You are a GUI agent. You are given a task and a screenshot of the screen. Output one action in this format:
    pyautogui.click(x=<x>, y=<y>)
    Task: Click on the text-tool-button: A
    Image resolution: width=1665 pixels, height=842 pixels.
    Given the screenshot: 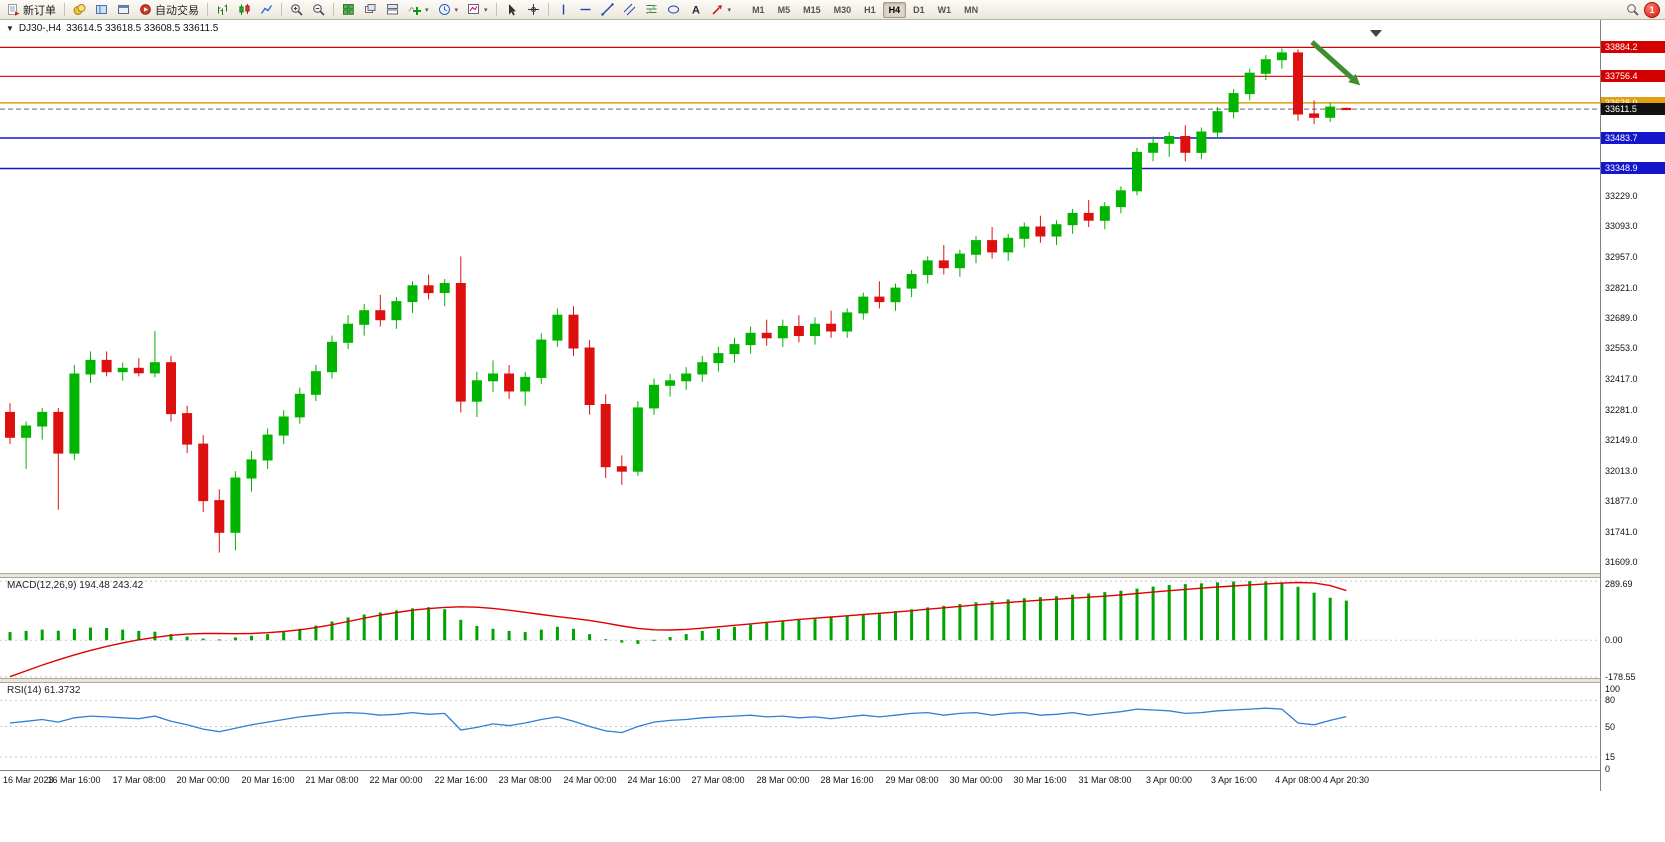 What is the action you would take?
    pyautogui.click(x=695, y=9)
    